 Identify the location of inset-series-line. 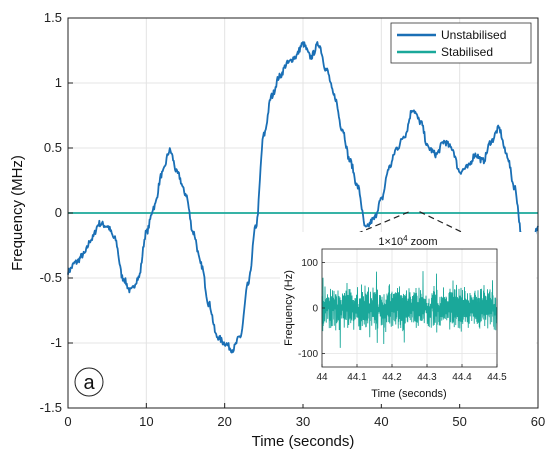
(409, 309).